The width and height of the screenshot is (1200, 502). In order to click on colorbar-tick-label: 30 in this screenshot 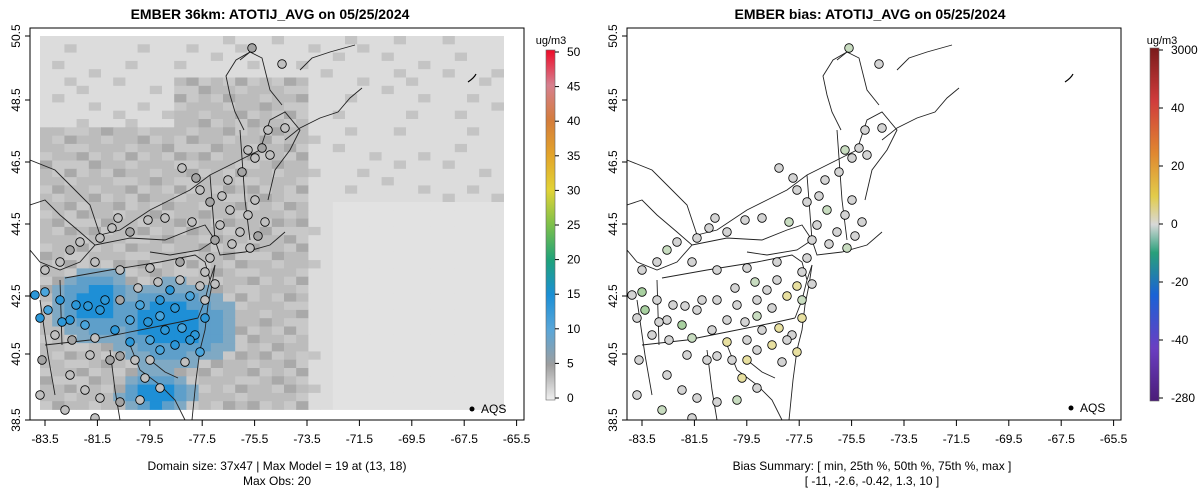, I will do `click(574, 190)`.